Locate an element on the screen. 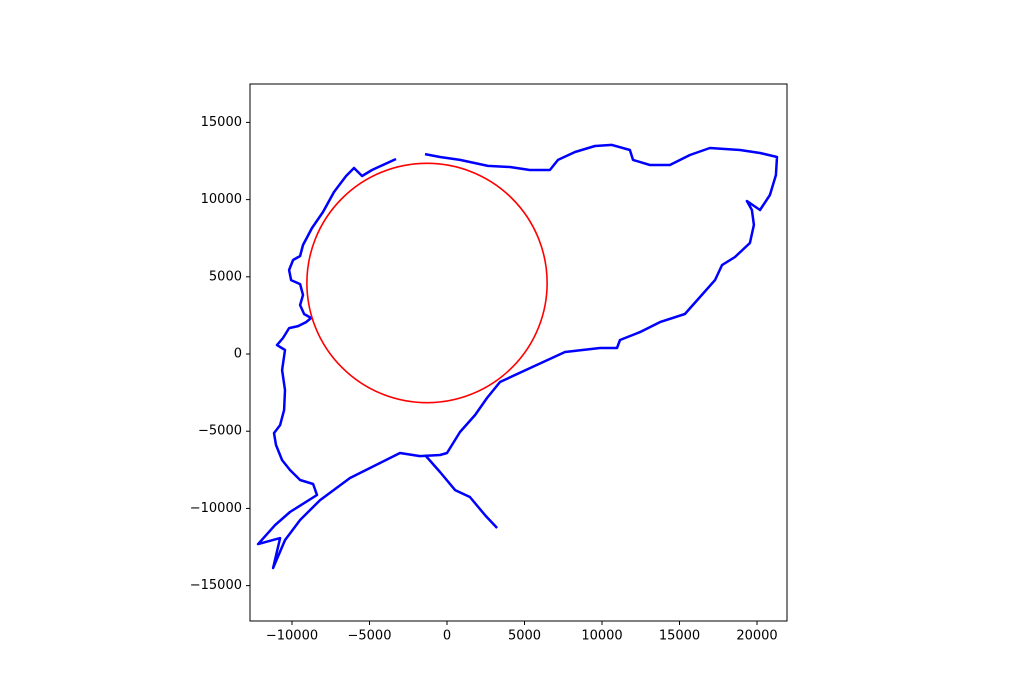  y-tick-label: 15000 is located at coordinates (221, 122).